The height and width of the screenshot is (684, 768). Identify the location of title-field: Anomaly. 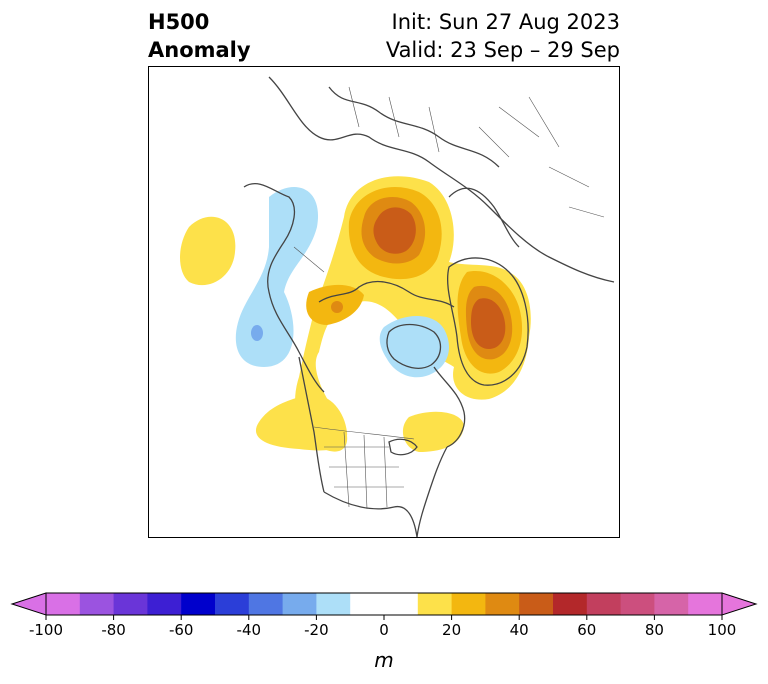
(199, 50).